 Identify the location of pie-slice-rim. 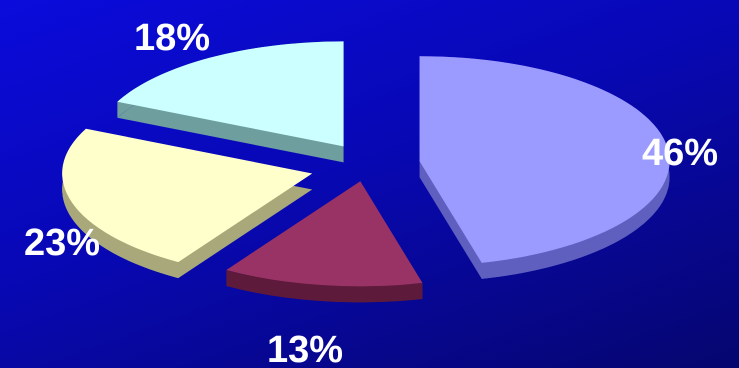
(324, 286).